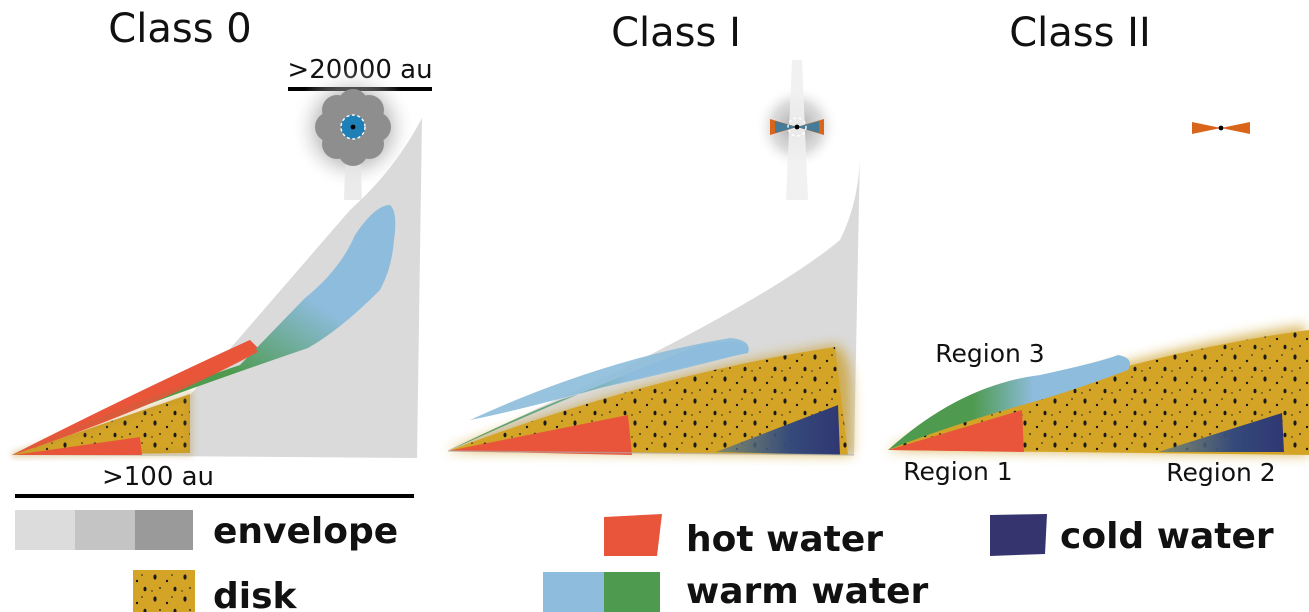  What do you see at coordinates (105, 530) in the screenshot?
I see `legend-envelope-swatch-mid` at bounding box center [105, 530].